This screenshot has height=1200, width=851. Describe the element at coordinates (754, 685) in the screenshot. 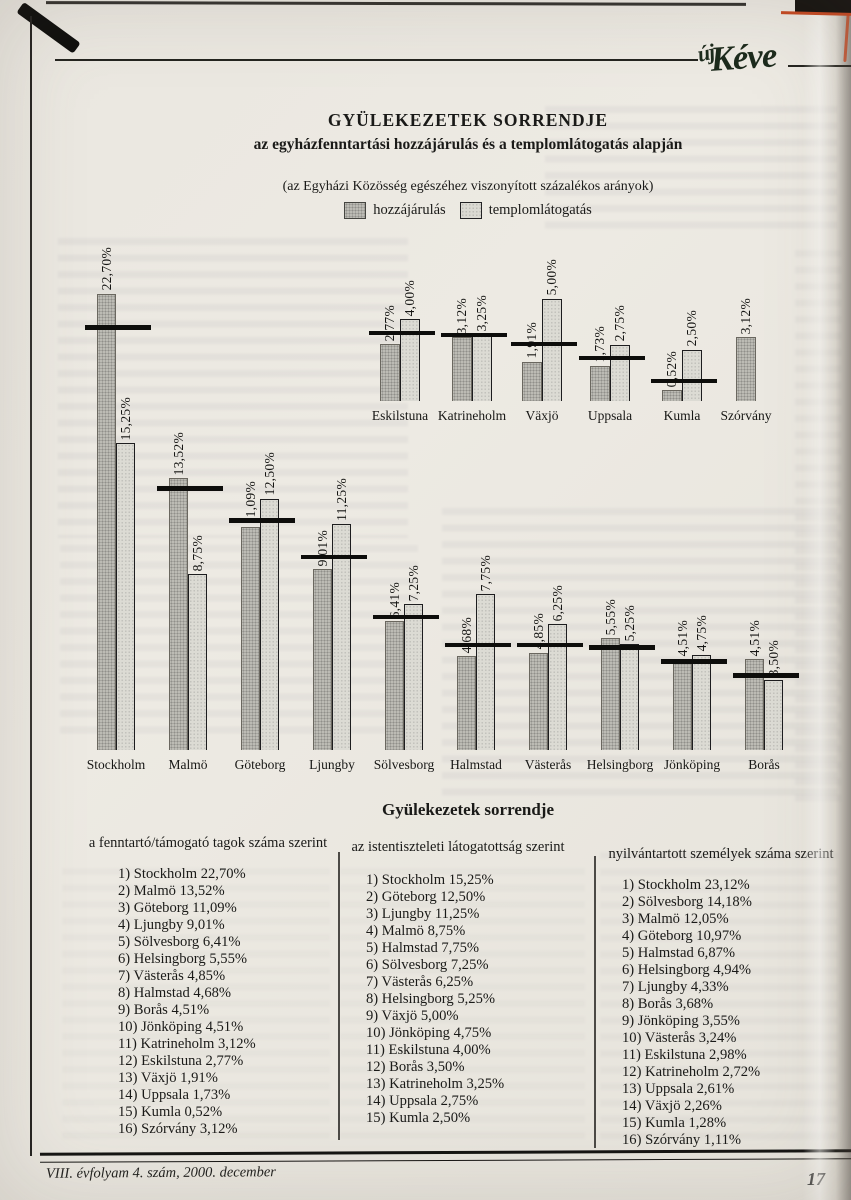

I see `bar-hozzájárulás: 4,51%` at that location.